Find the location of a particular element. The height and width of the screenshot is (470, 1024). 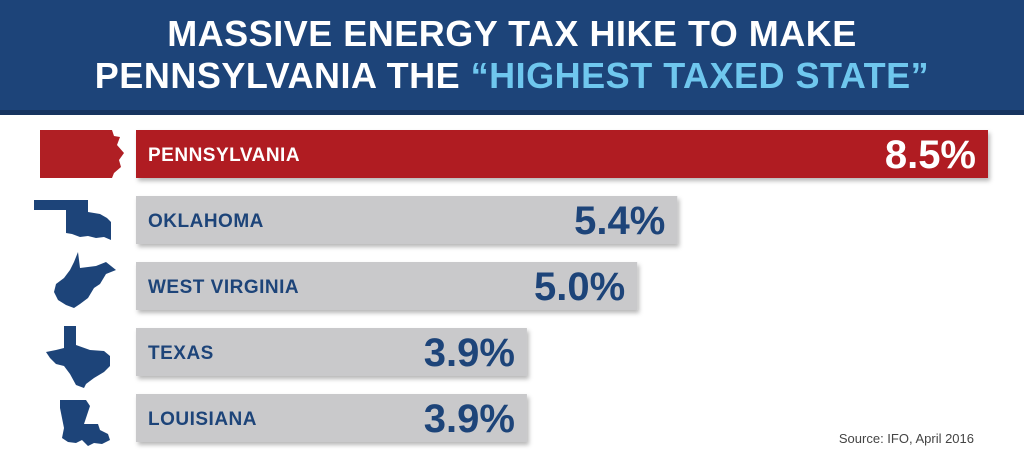

pennsylvania-shape-icon is located at coordinates (82, 154).